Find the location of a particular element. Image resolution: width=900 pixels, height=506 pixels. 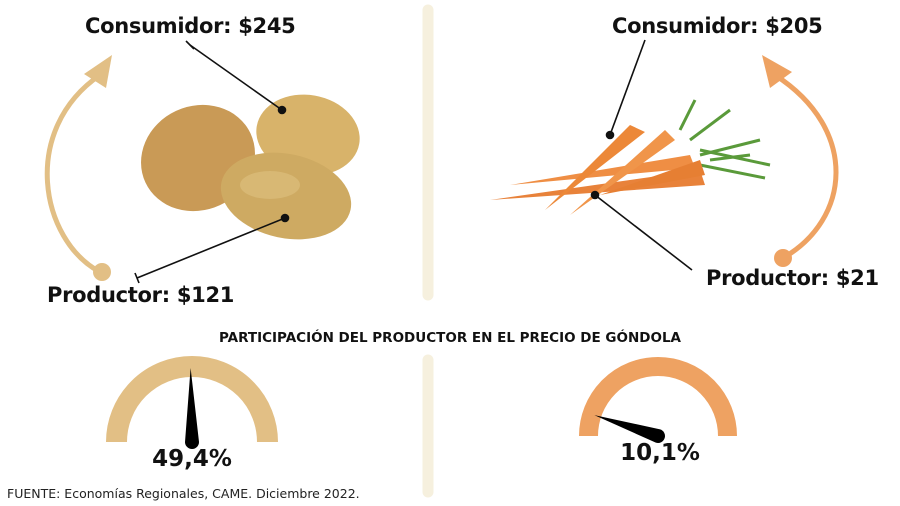

potato-producer-share: 49,4% is located at coordinates (192, 459).